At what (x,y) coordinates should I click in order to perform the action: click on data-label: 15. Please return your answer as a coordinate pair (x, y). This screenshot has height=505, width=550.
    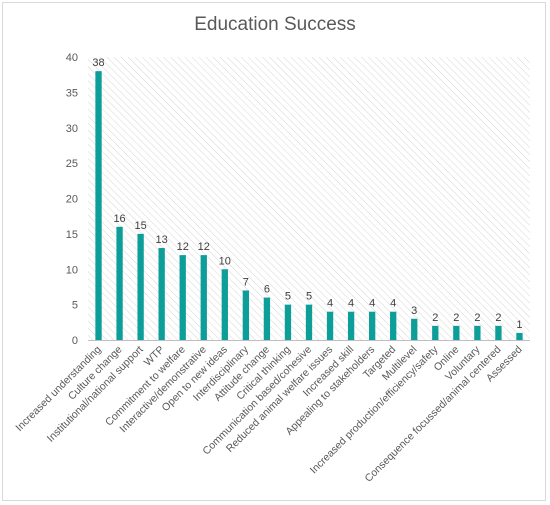
    Looking at the image, I should click on (140, 226).